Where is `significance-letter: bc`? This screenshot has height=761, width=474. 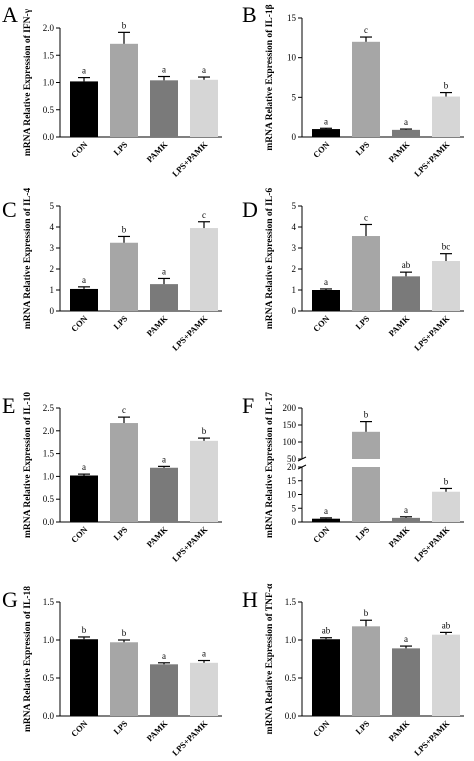
significance-letter: bc is located at coordinates (446, 247).